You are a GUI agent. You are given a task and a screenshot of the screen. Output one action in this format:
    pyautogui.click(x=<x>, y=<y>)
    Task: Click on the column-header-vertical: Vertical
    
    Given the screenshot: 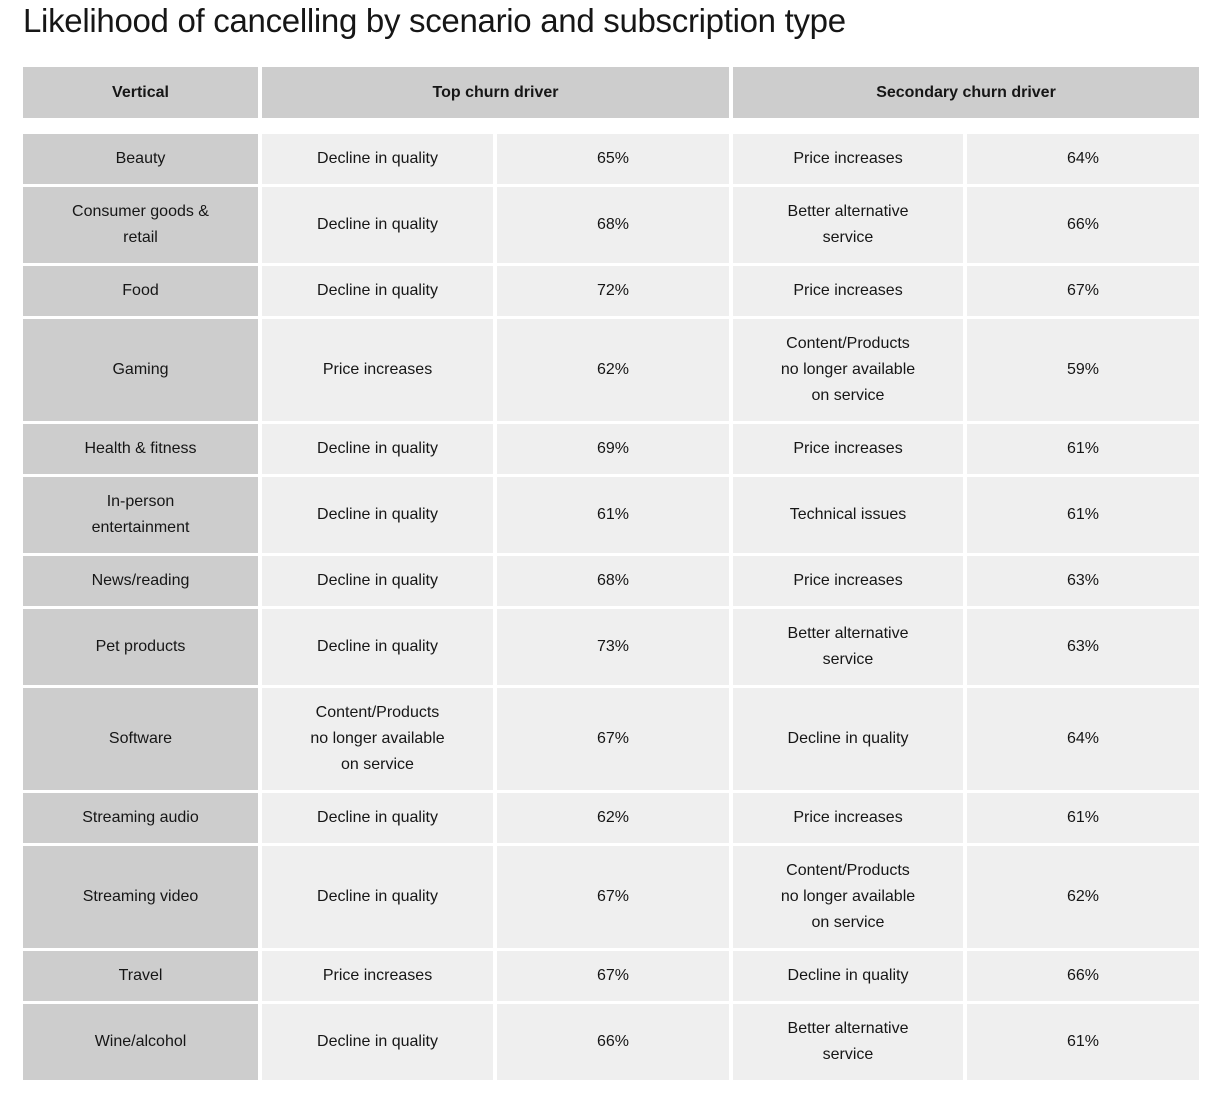 What is the action you would take?
    pyautogui.click(x=140, y=92)
    